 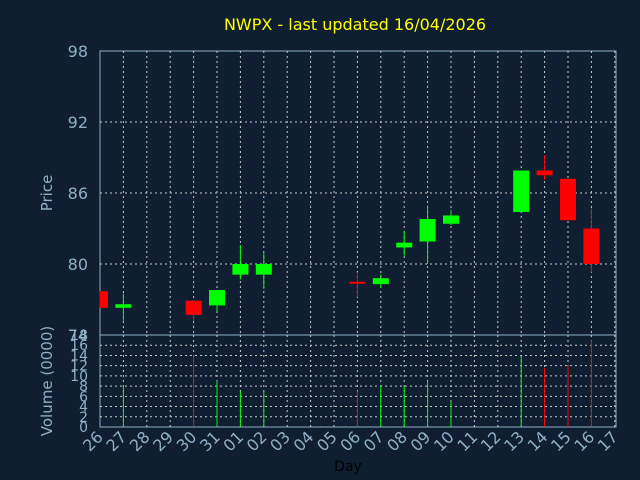 What do you see at coordinates (357, 383) in the screenshot?
I see `volume-bars` at bounding box center [357, 383].